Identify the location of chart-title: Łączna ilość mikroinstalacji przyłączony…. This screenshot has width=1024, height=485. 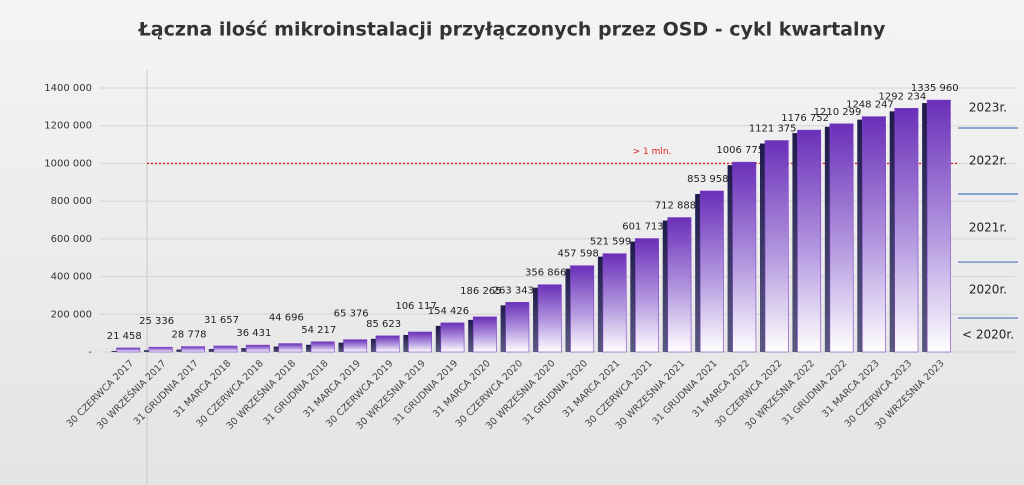
(512, 30).